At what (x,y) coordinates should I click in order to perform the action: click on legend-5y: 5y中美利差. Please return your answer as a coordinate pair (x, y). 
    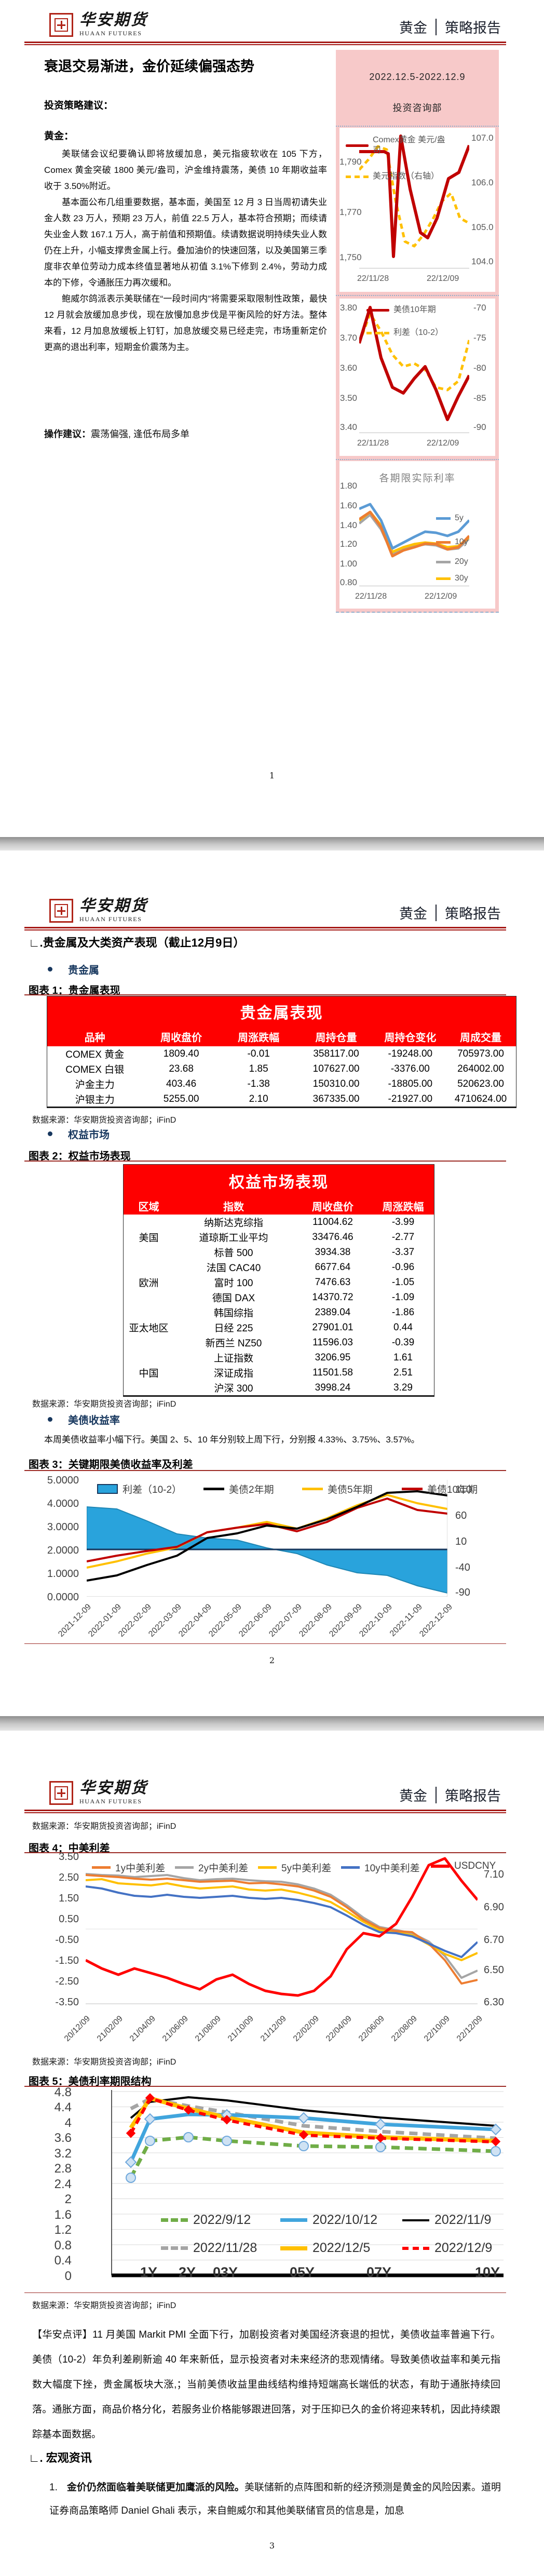
    Looking at the image, I should click on (294, 1867).